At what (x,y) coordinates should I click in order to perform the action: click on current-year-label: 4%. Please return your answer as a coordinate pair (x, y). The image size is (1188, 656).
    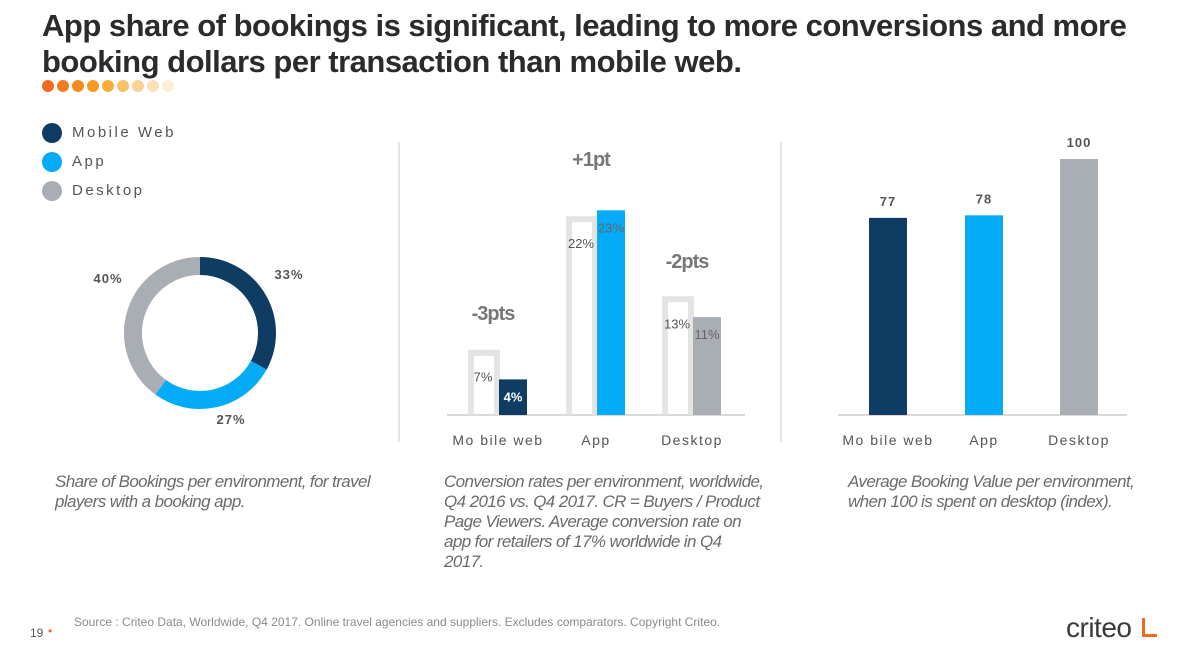
    Looking at the image, I should click on (513, 396).